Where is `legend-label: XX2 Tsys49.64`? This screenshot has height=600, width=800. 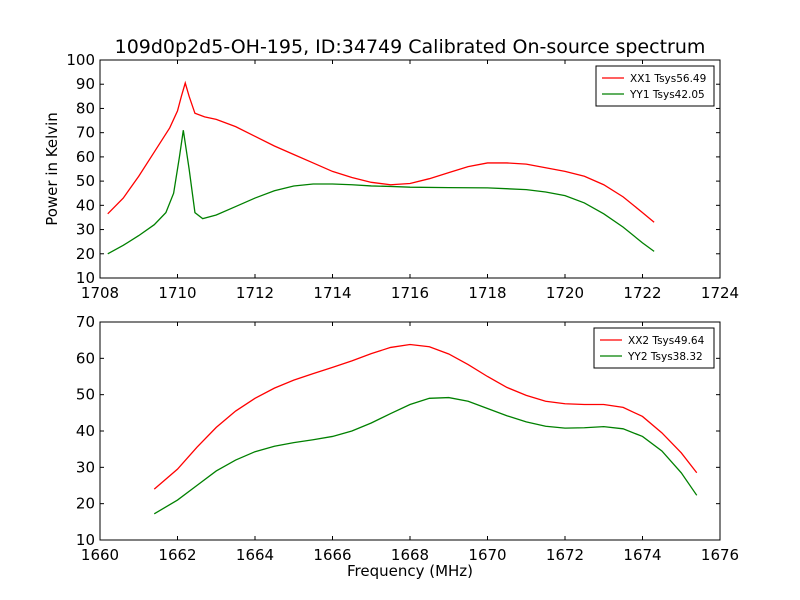
legend-label: XX2 Tsys49.64 is located at coordinates (666, 341).